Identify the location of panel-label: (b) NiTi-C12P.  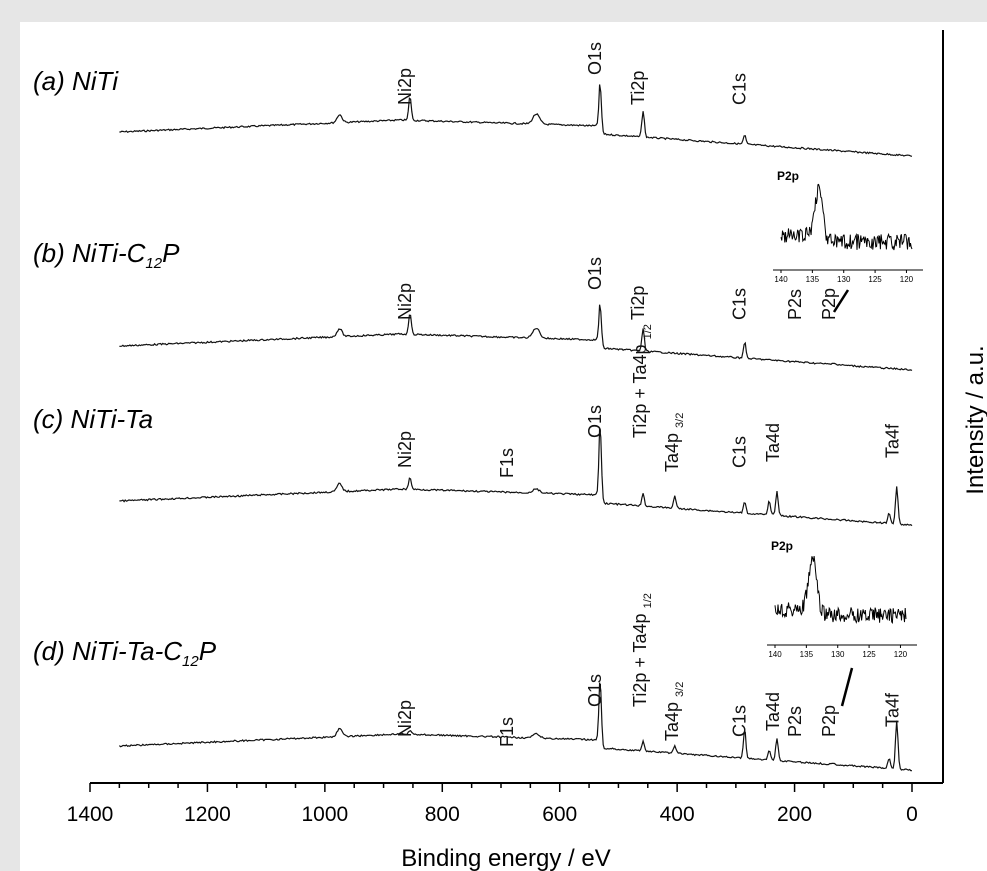
(106, 255).